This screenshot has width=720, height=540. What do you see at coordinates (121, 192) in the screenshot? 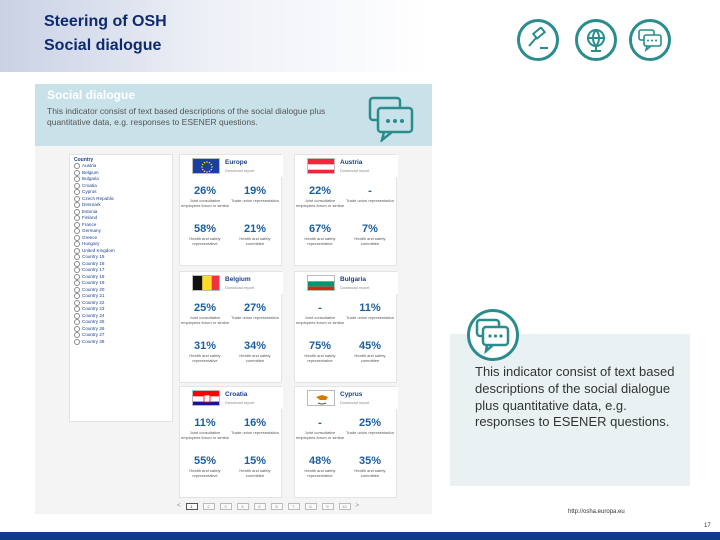
I see `country-option: Cyprus` at bounding box center [121, 192].